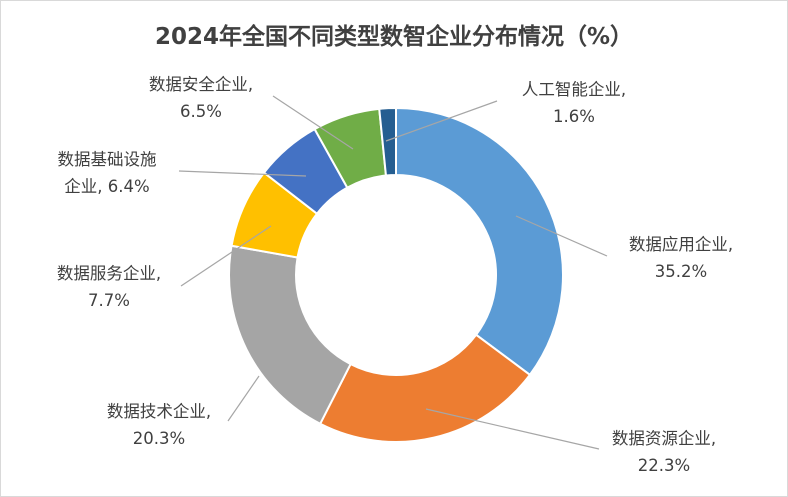 The image size is (788, 497). Describe the element at coordinates (159, 438) in the screenshot. I see `data-label-value: 20.3%` at that location.